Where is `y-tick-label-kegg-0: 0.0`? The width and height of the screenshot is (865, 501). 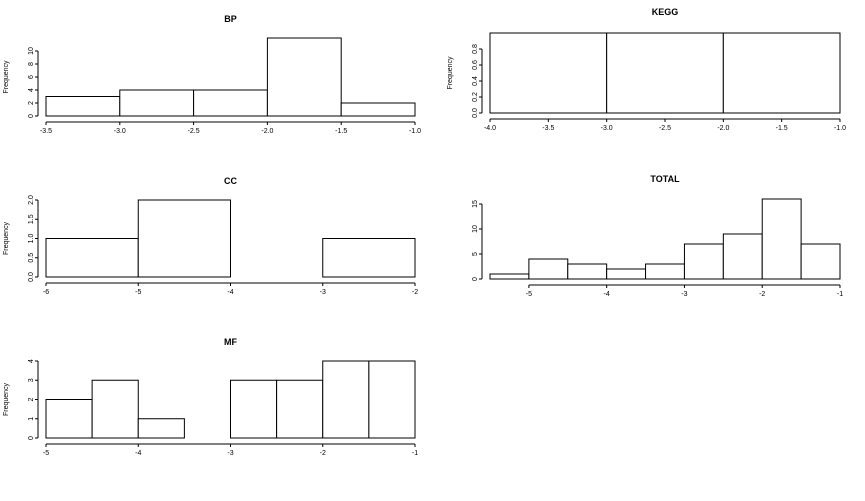
y-tick-label-kegg-0: 0.0 is located at coordinates (475, 113).